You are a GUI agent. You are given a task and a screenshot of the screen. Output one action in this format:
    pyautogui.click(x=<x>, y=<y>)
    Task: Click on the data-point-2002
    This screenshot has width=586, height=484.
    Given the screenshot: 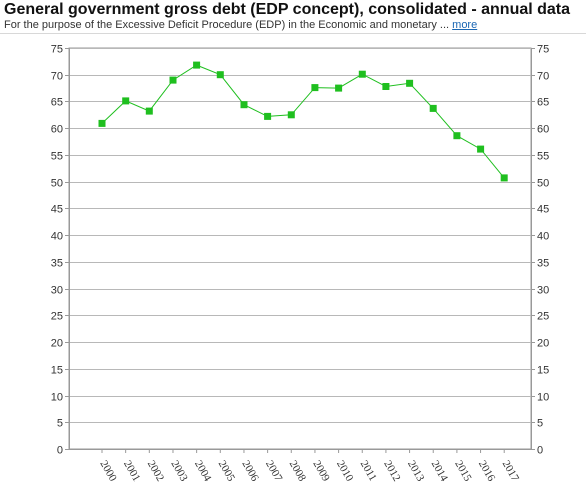 What is the action you would take?
    pyautogui.click(x=149, y=111)
    